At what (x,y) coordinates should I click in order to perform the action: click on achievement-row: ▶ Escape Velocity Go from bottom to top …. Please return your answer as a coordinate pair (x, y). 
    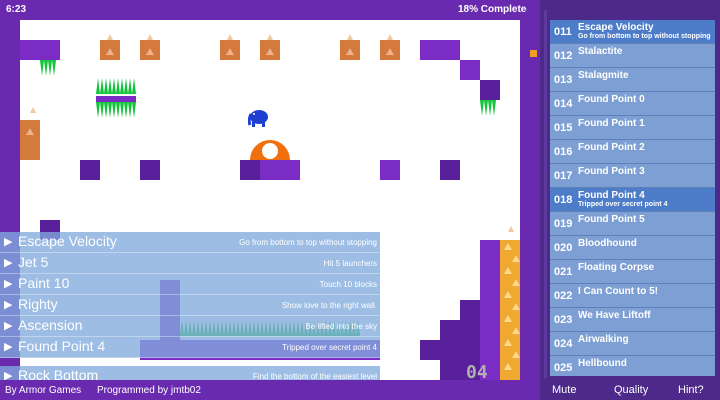
    Looking at the image, I should click on (190, 242).